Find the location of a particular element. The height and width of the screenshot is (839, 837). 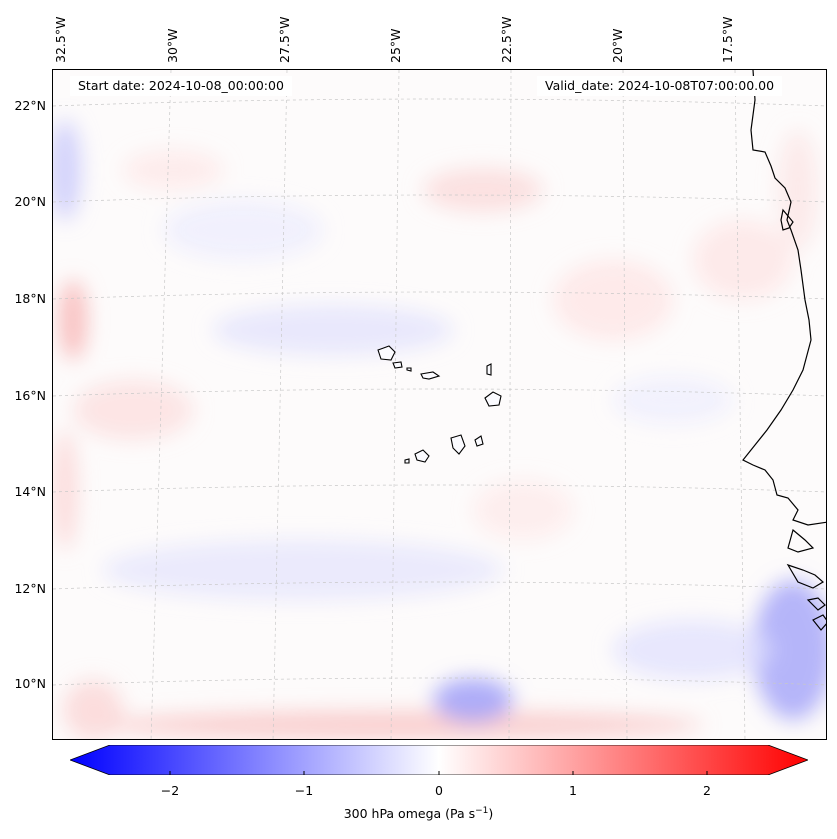

island-fogo is located at coordinates (422, 456).